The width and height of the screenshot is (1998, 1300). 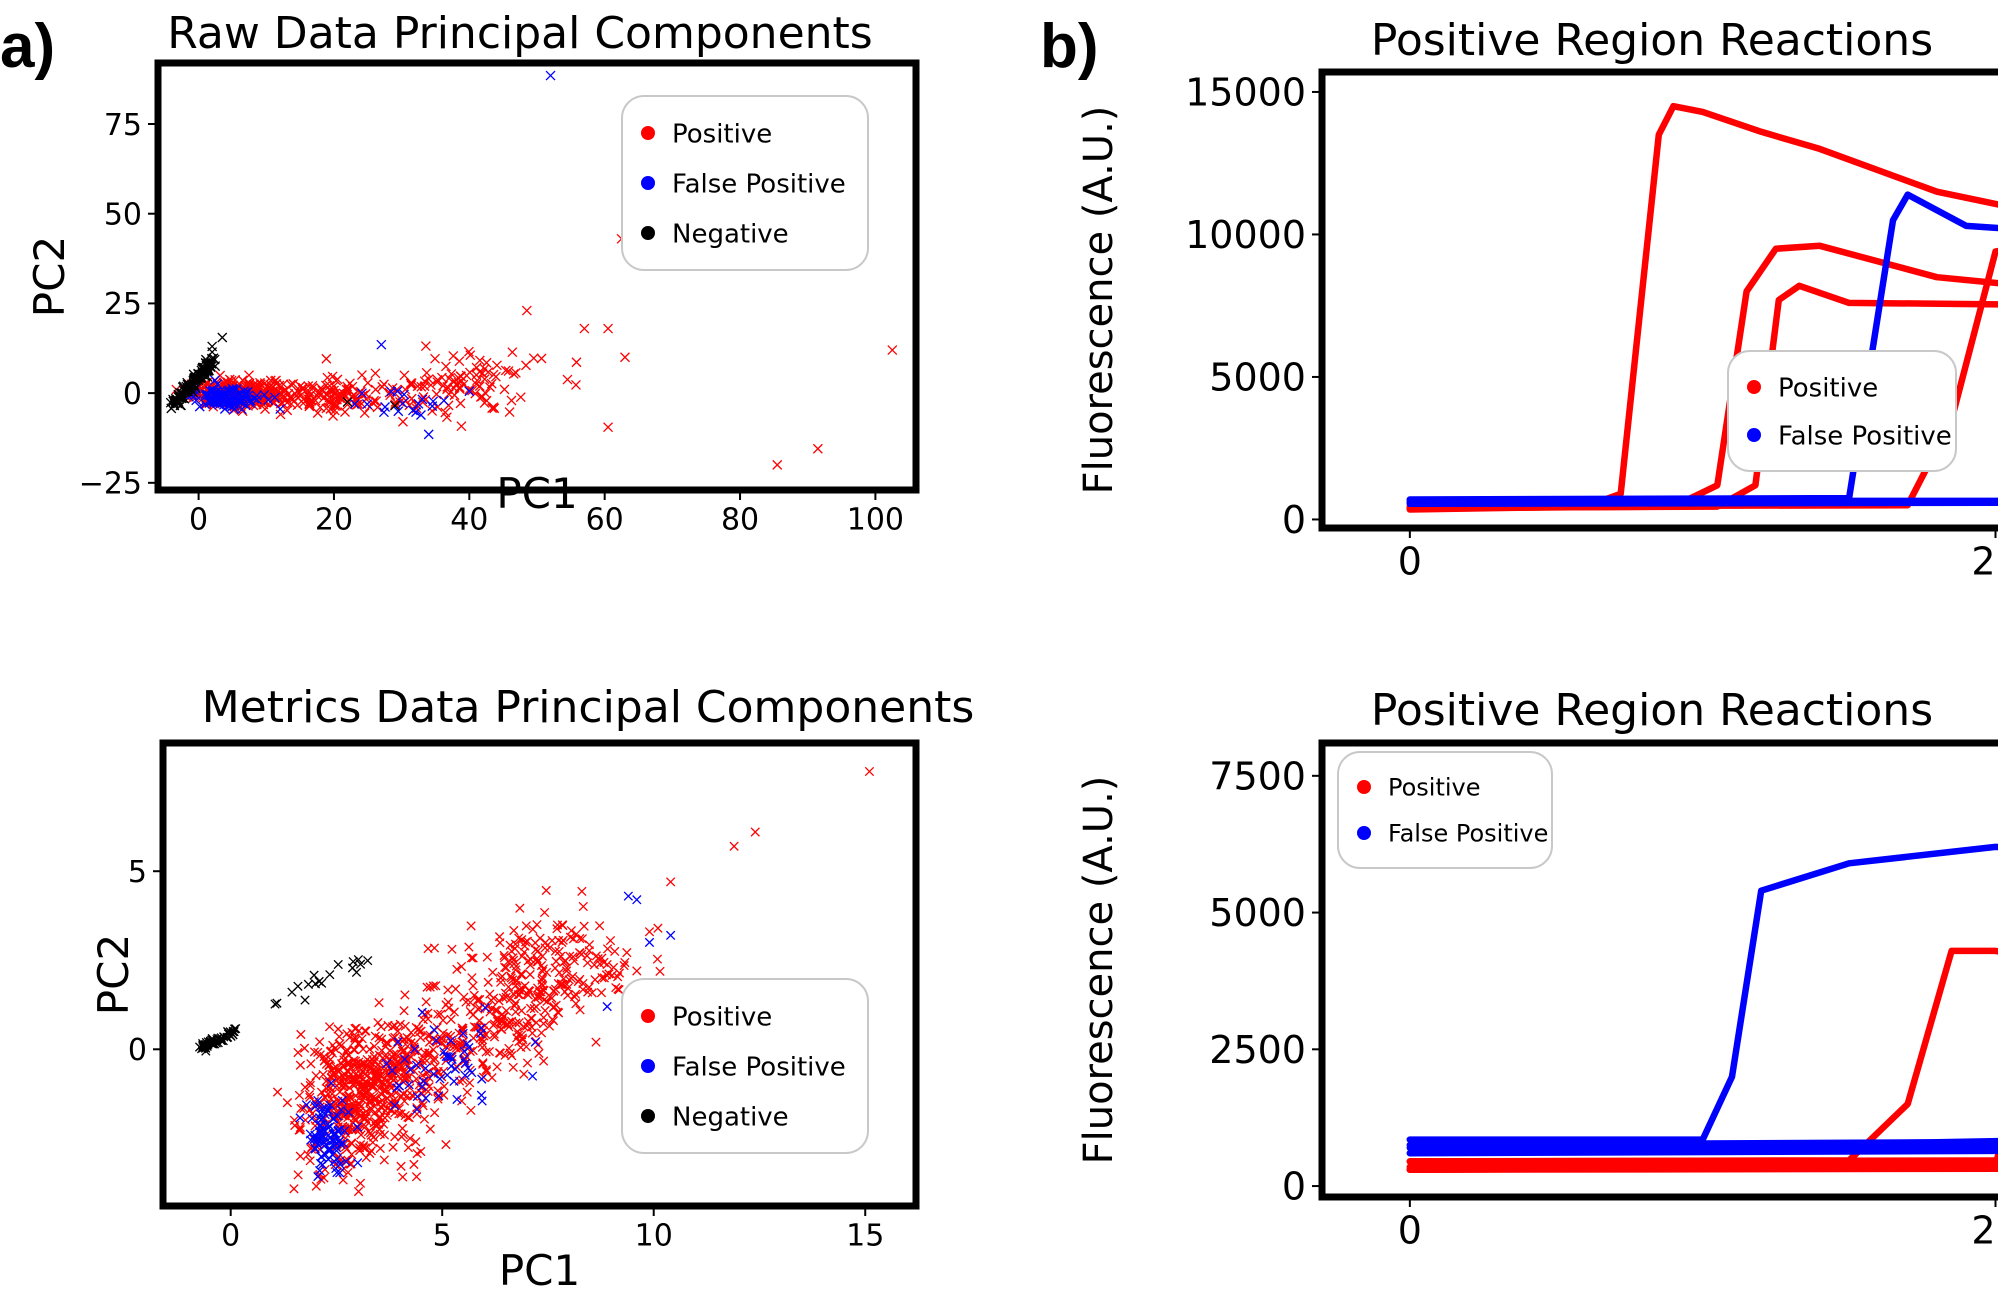 I want to click on x-tick-label: 20, so click(x=334, y=520).